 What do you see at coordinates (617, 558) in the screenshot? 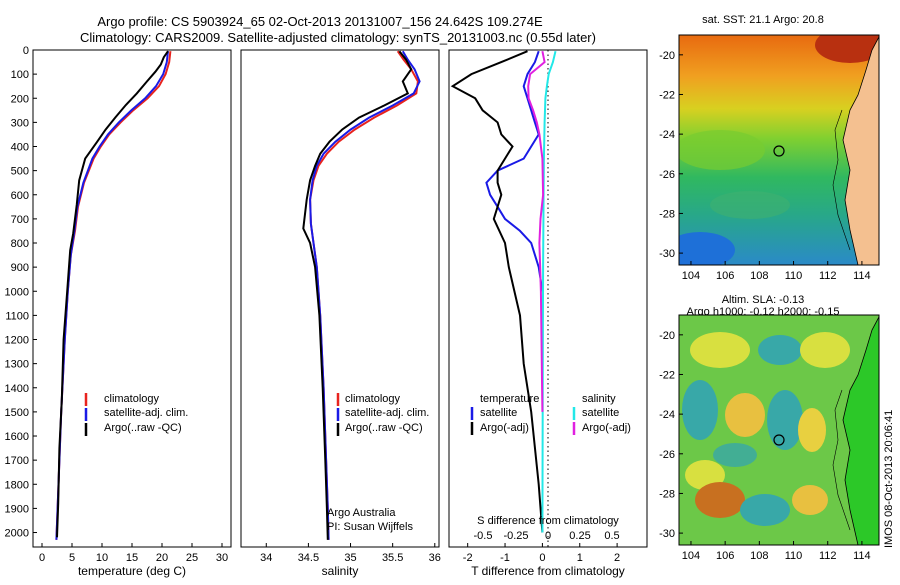
I see `x-tick-label: 2` at bounding box center [617, 558].